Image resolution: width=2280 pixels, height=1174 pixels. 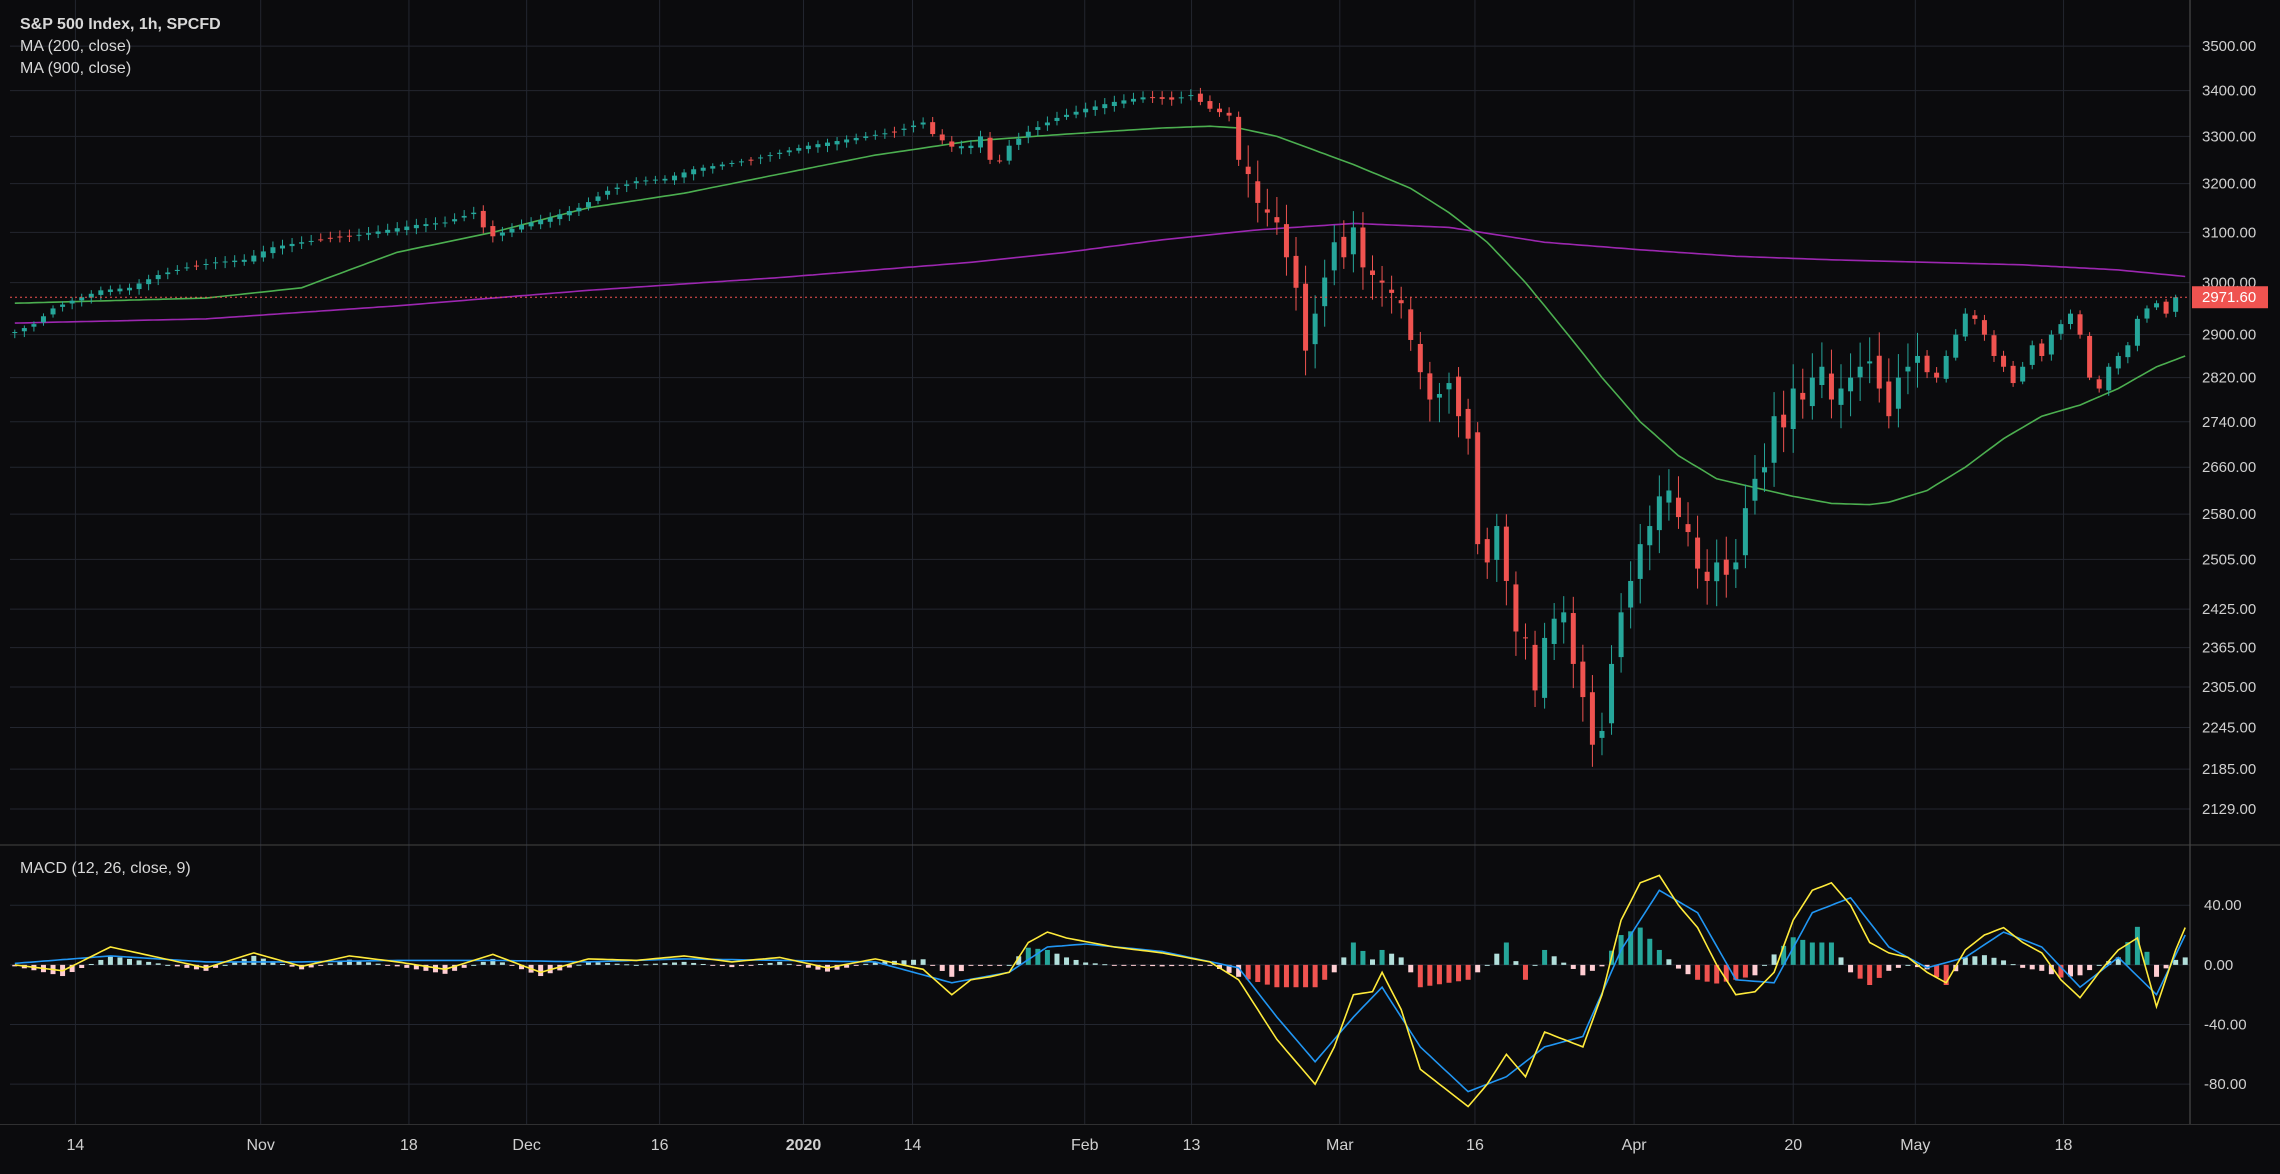 I want to click on time-axis-label: Apr, so click(x=1635, y=1145).